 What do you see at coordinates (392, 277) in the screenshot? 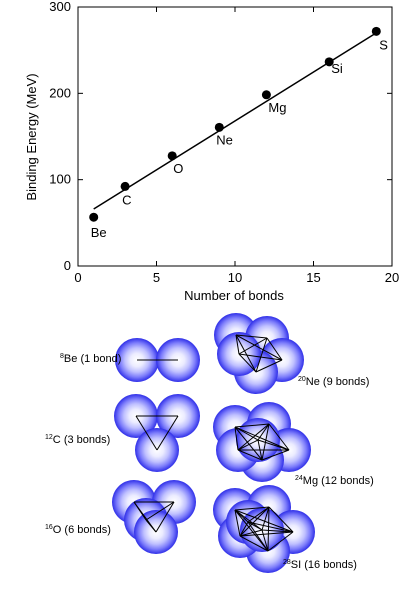
I see `x-tick-label: 20` at bounding box center [392, 277].